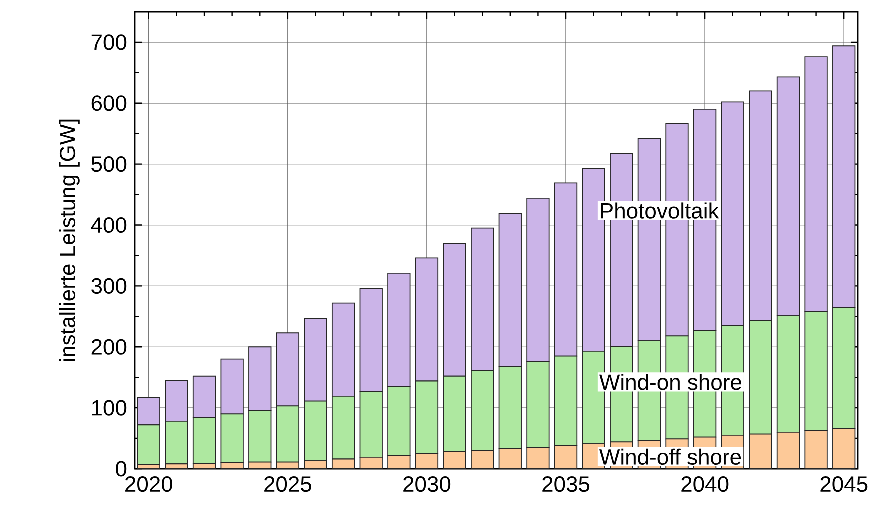 The height and width of the screenshot is (518, 879). Describe the element at coordinates (121, 469) in the screenshot. I see `y-tick-label: 0` at that location.